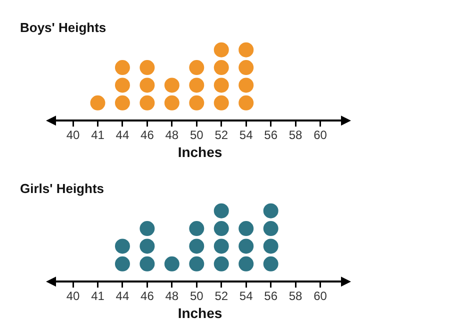  I want to click on chart-title: Girls' Heights, so click(62, 188).